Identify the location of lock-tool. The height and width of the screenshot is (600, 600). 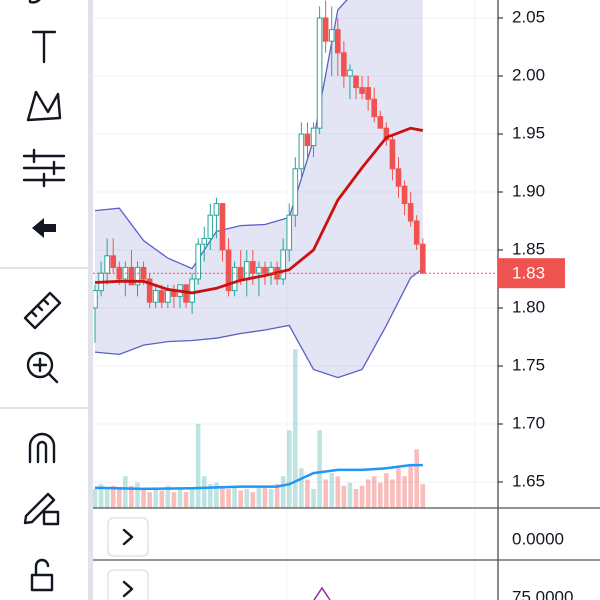
(42, 575).